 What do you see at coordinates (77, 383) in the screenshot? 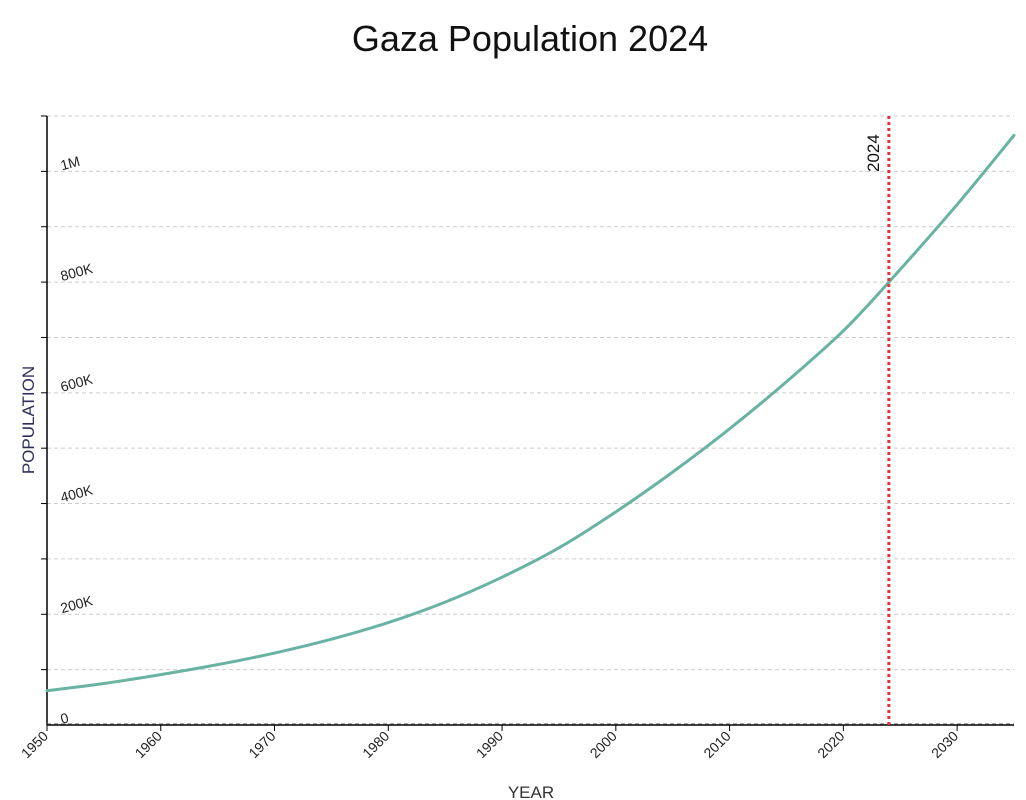
I see `y-tick-label: 600K` at bounding box center [77, 383].